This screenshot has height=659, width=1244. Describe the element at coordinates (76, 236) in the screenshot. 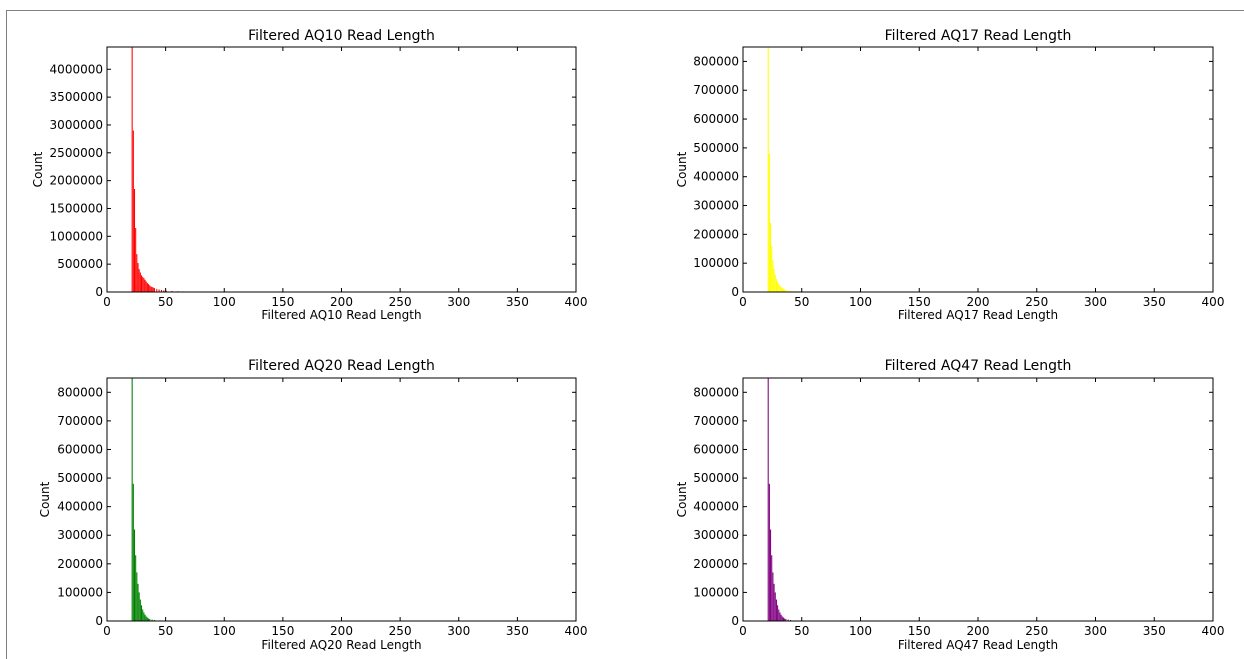

I see `y-tick-label: 1000000` at that location.